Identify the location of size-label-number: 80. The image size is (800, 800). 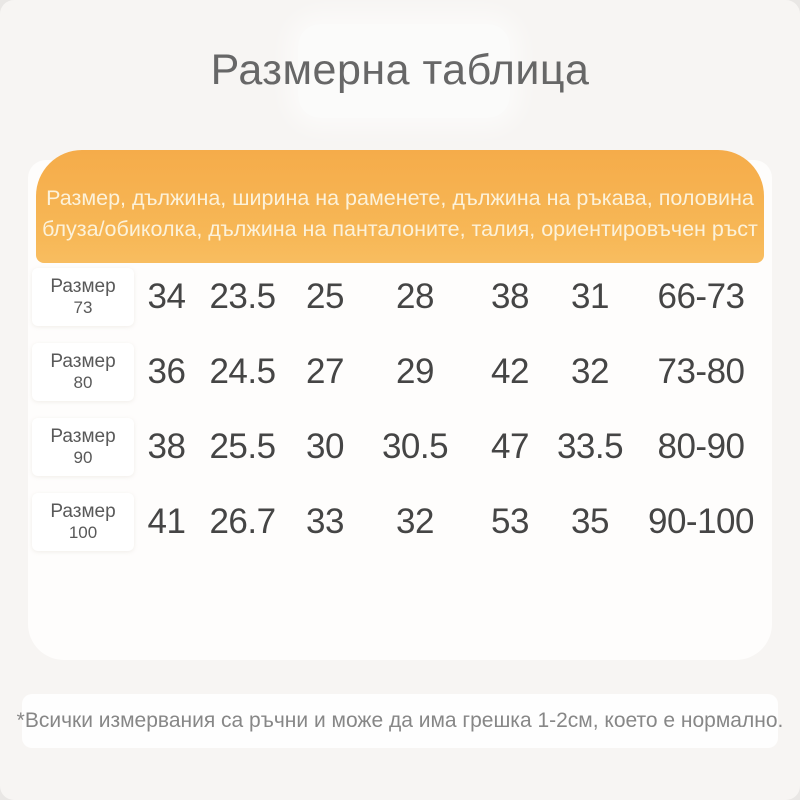
(83, 382).